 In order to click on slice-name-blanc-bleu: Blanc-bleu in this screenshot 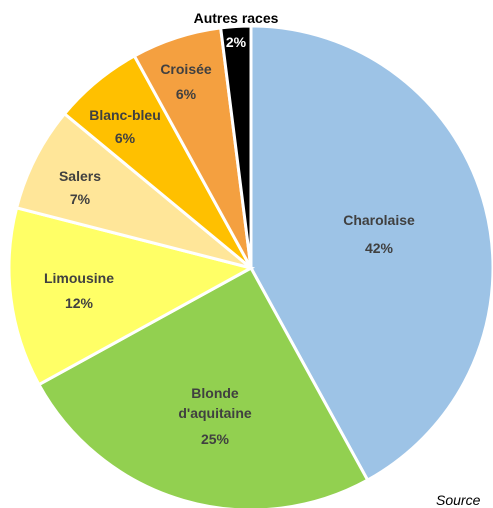, I will do `click(125, 115)`.